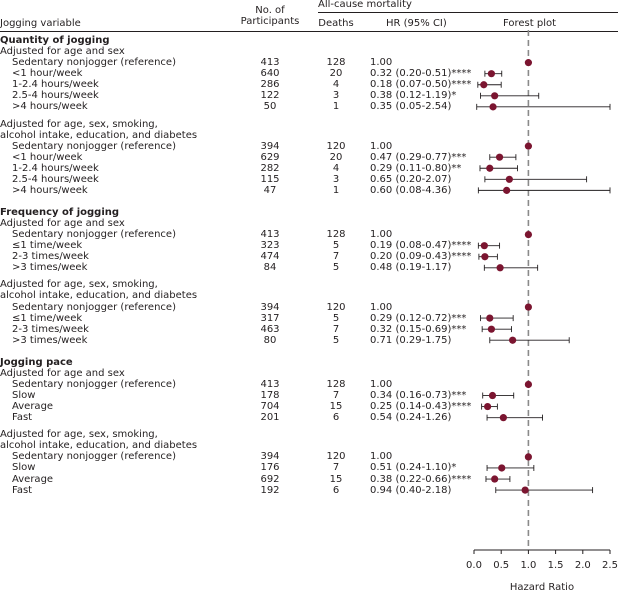 The image size is (620, 597). What do you see at coordinates (270, 396) in the screenshot?
I see `row-participants: 178` at bounding box center [270, 396].